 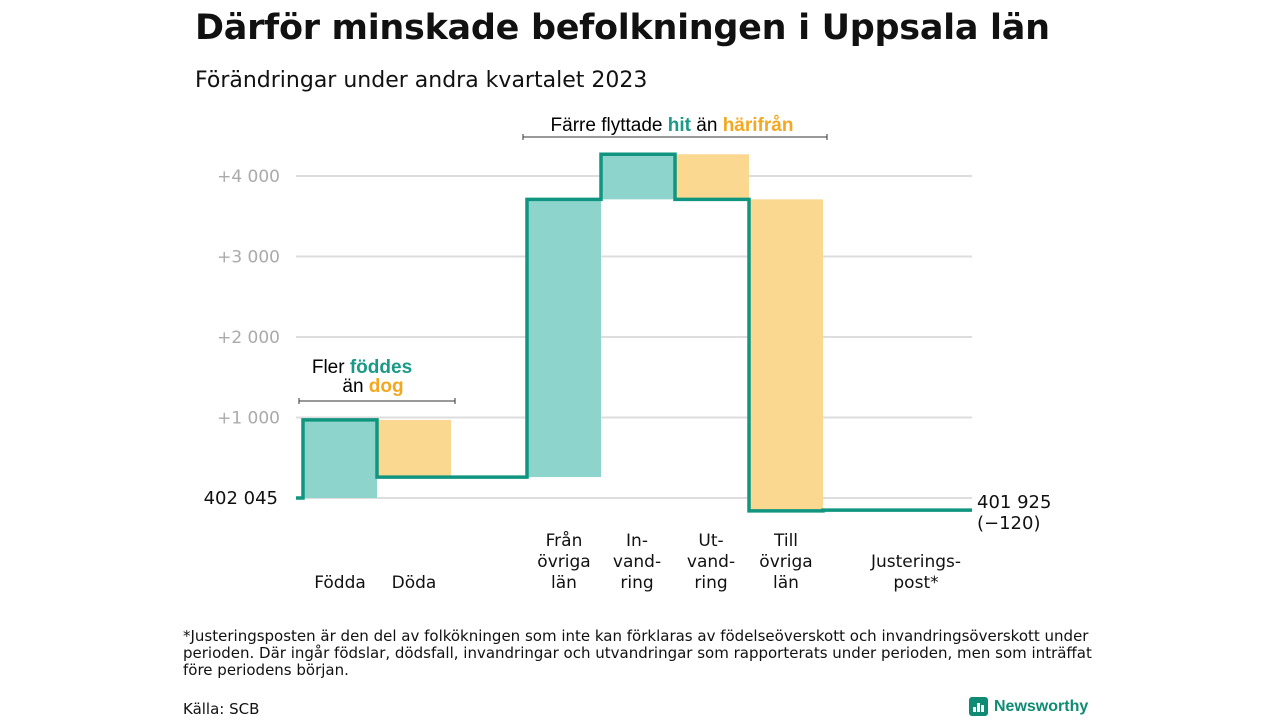 I want to click on y-tick-label: +4 000, so click(x=248, y=177).